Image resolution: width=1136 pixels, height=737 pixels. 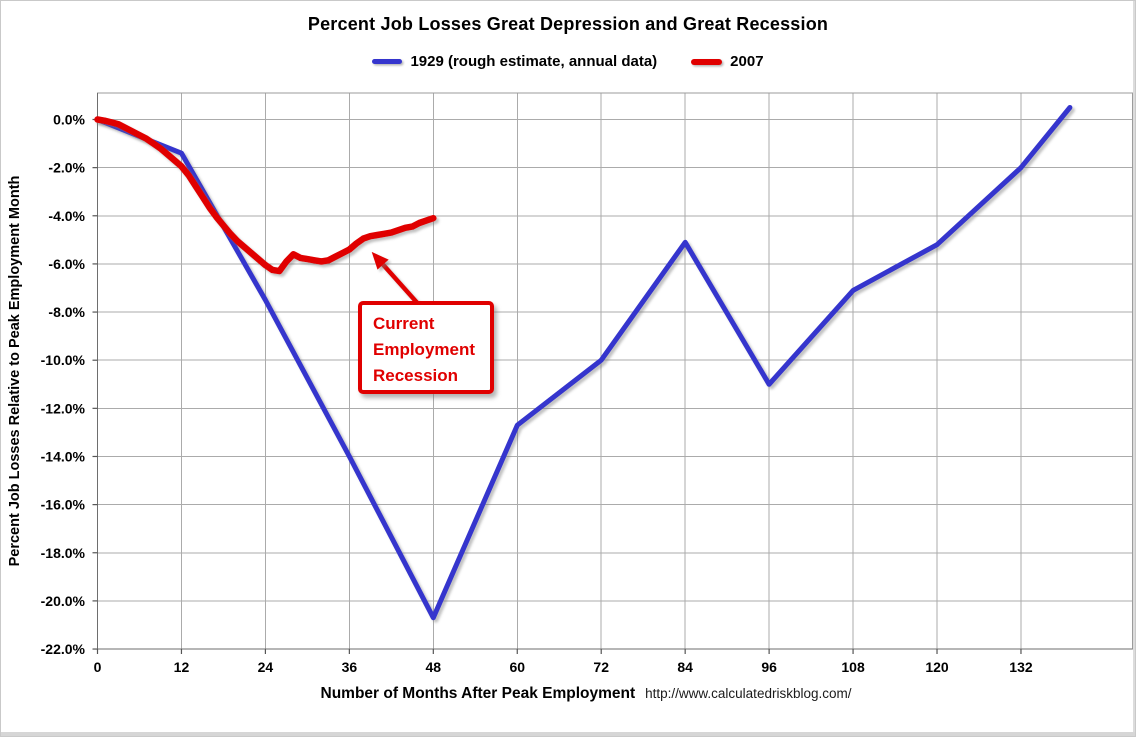 What do you see at coordinates (63, 649) in the screenshot?
I see `svg-text: -22.0%` at bounding box center [63, 649].